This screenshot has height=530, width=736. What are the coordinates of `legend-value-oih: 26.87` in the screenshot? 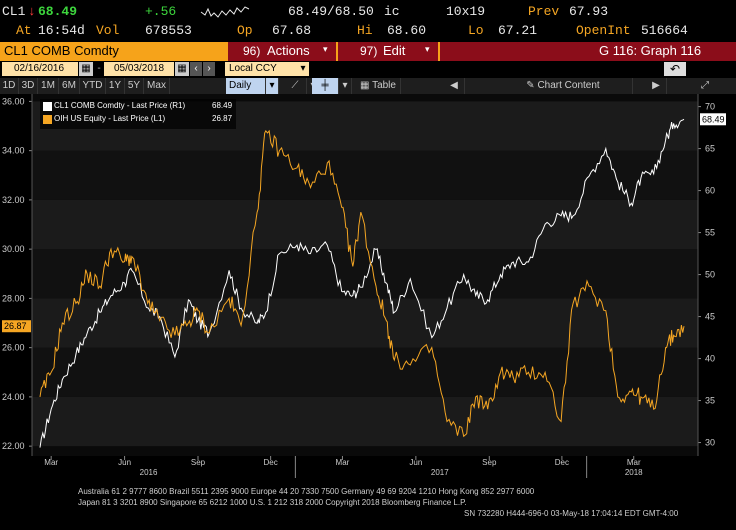 It's located at (222, 118).